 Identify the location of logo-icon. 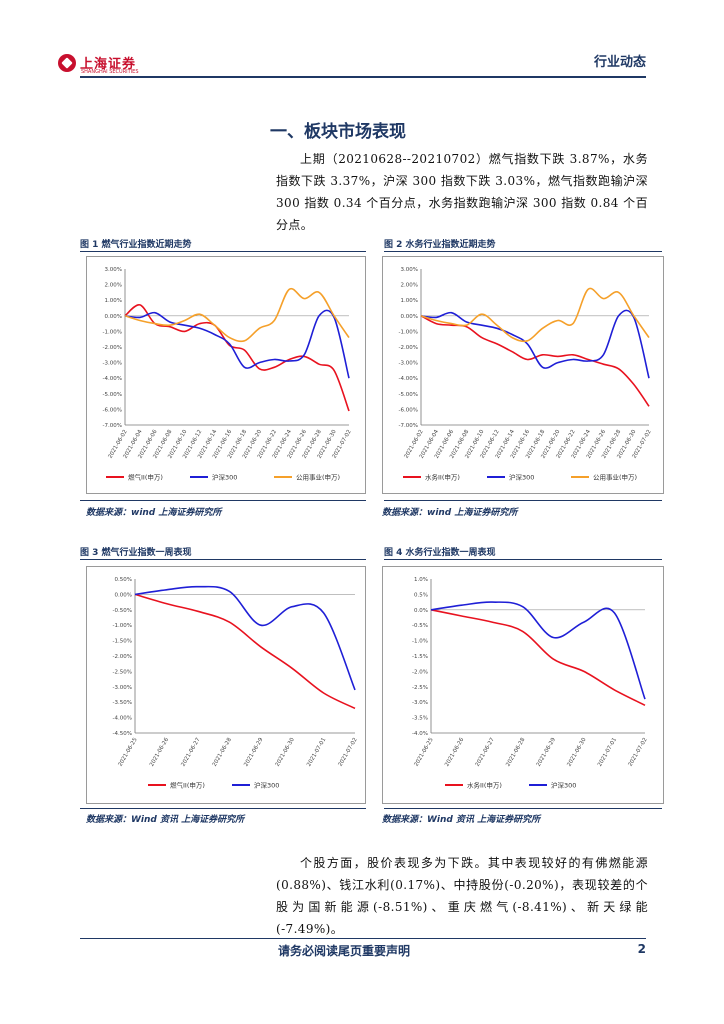
(67, 63).